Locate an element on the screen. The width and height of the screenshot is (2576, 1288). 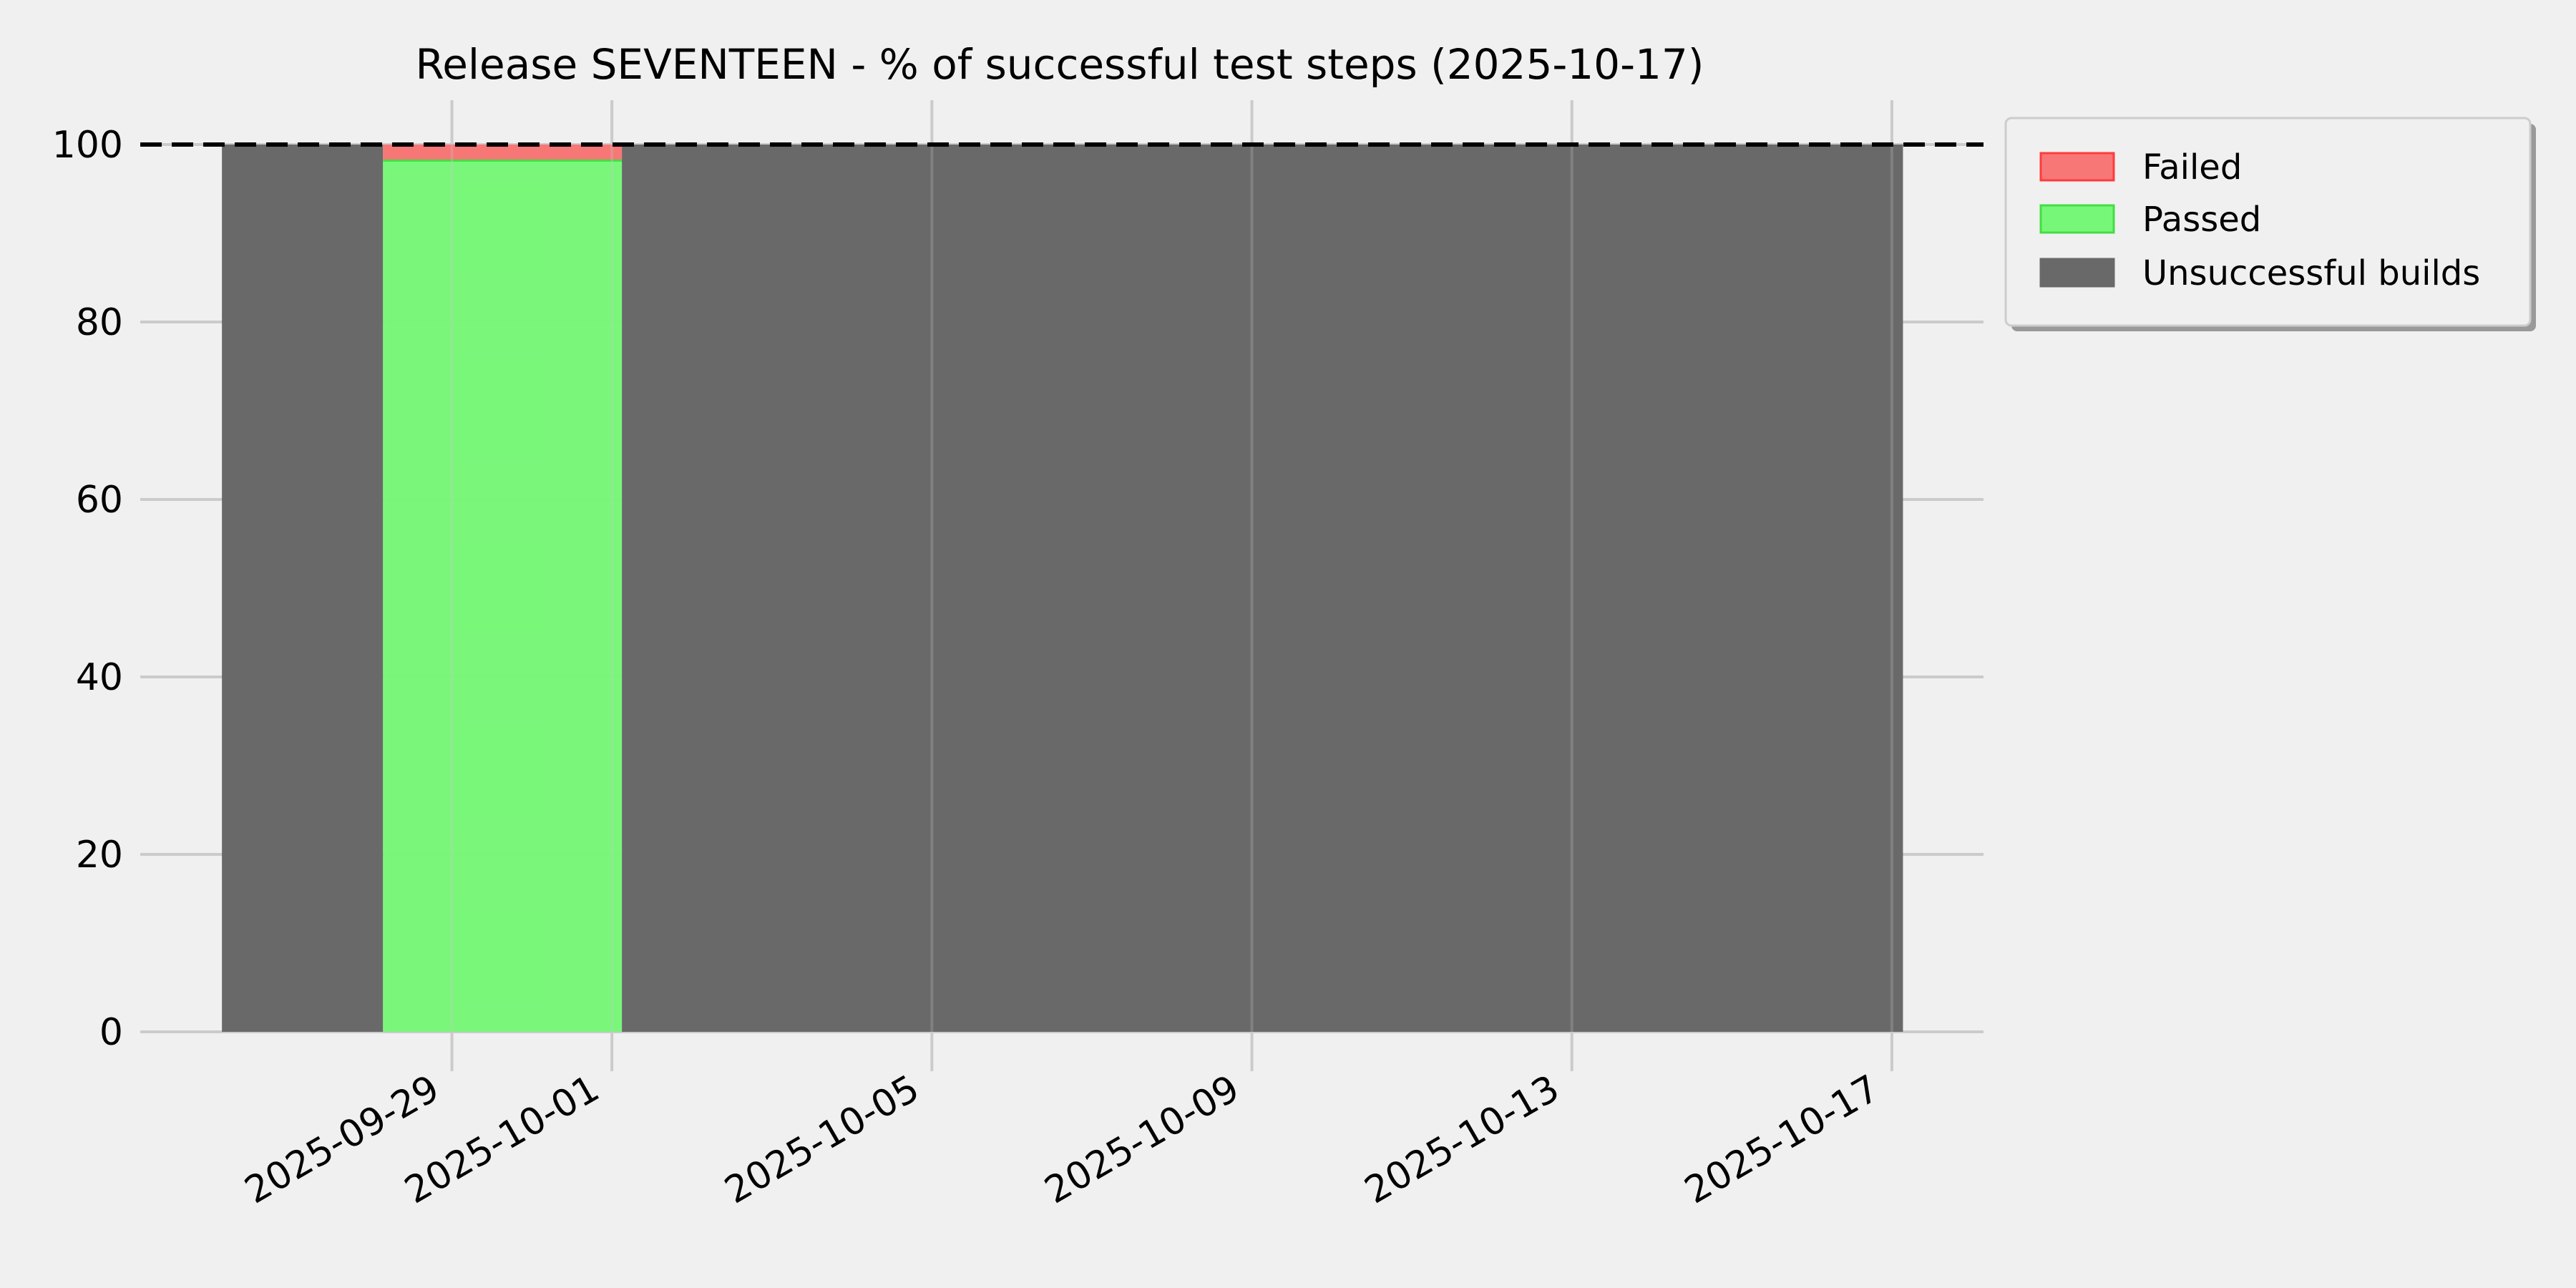
y-tick-label: 80 is located at coordinates (100, 322).